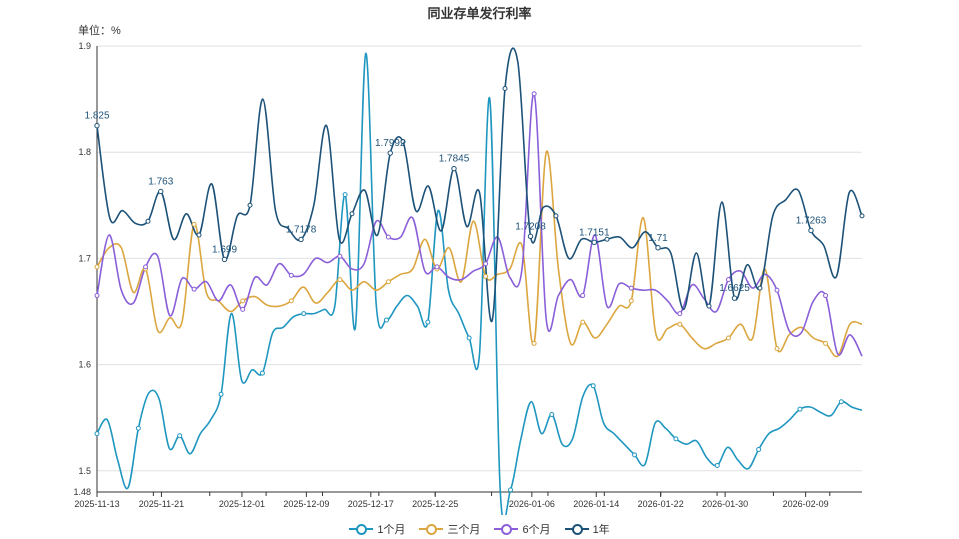 The width and height of the screenshot is (959, 539). What do you see at coordinates (806, 504) in the screenshot?
I see `x-tick-label: 2026-02-09` at bounding box center [806, 504].